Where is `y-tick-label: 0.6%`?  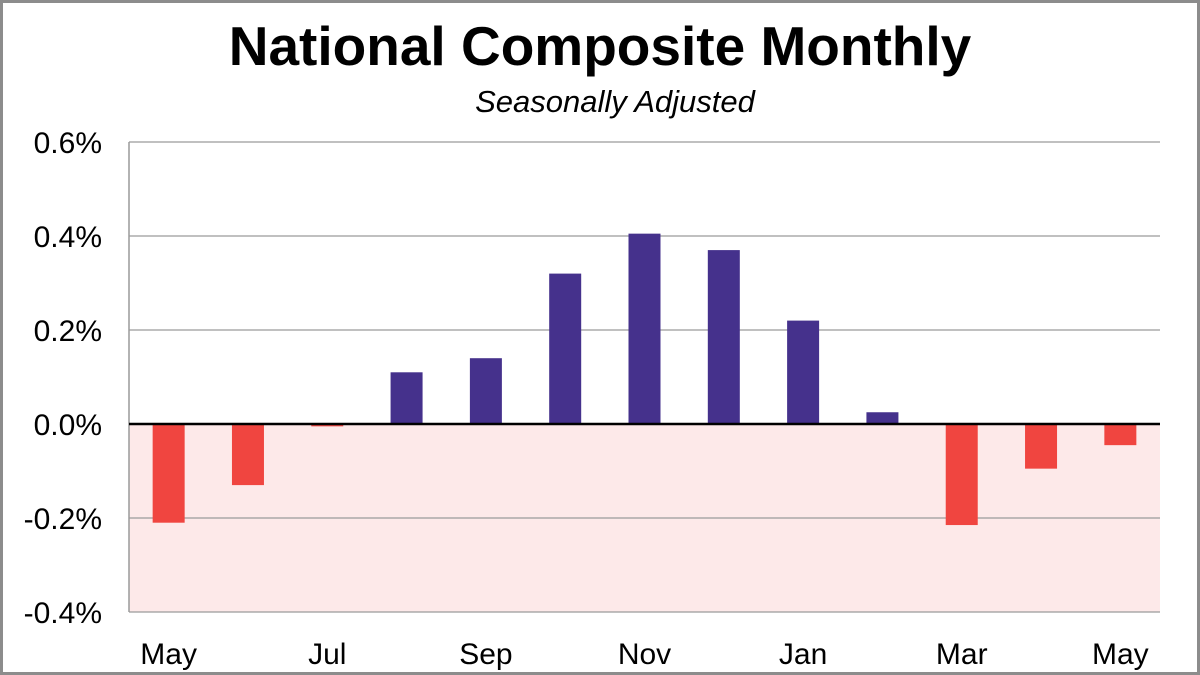
y-tick-label: 0.6% is located at coordinates (68, 143).